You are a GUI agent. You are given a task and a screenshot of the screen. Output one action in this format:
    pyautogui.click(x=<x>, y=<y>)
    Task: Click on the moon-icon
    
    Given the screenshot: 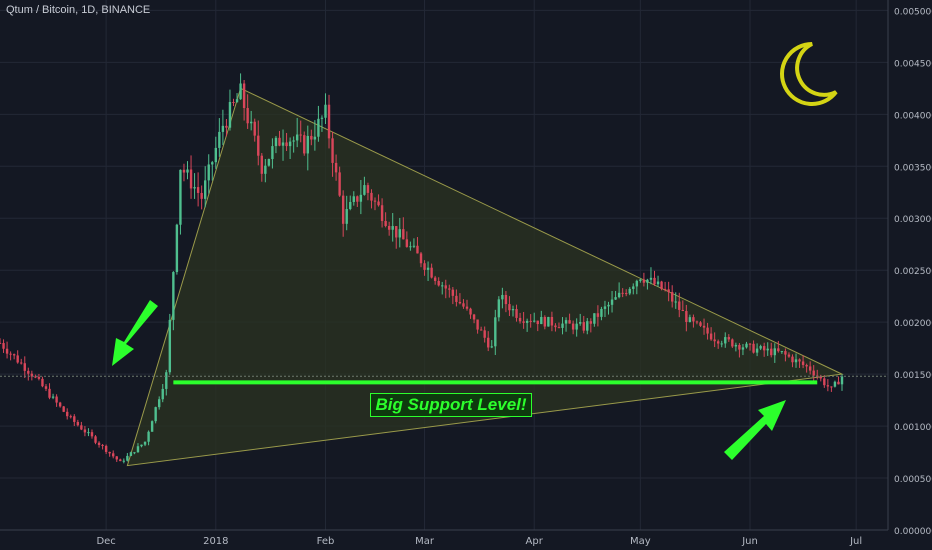 What is the action you would take?
    pyautogui.click(x=809, y=74)
    